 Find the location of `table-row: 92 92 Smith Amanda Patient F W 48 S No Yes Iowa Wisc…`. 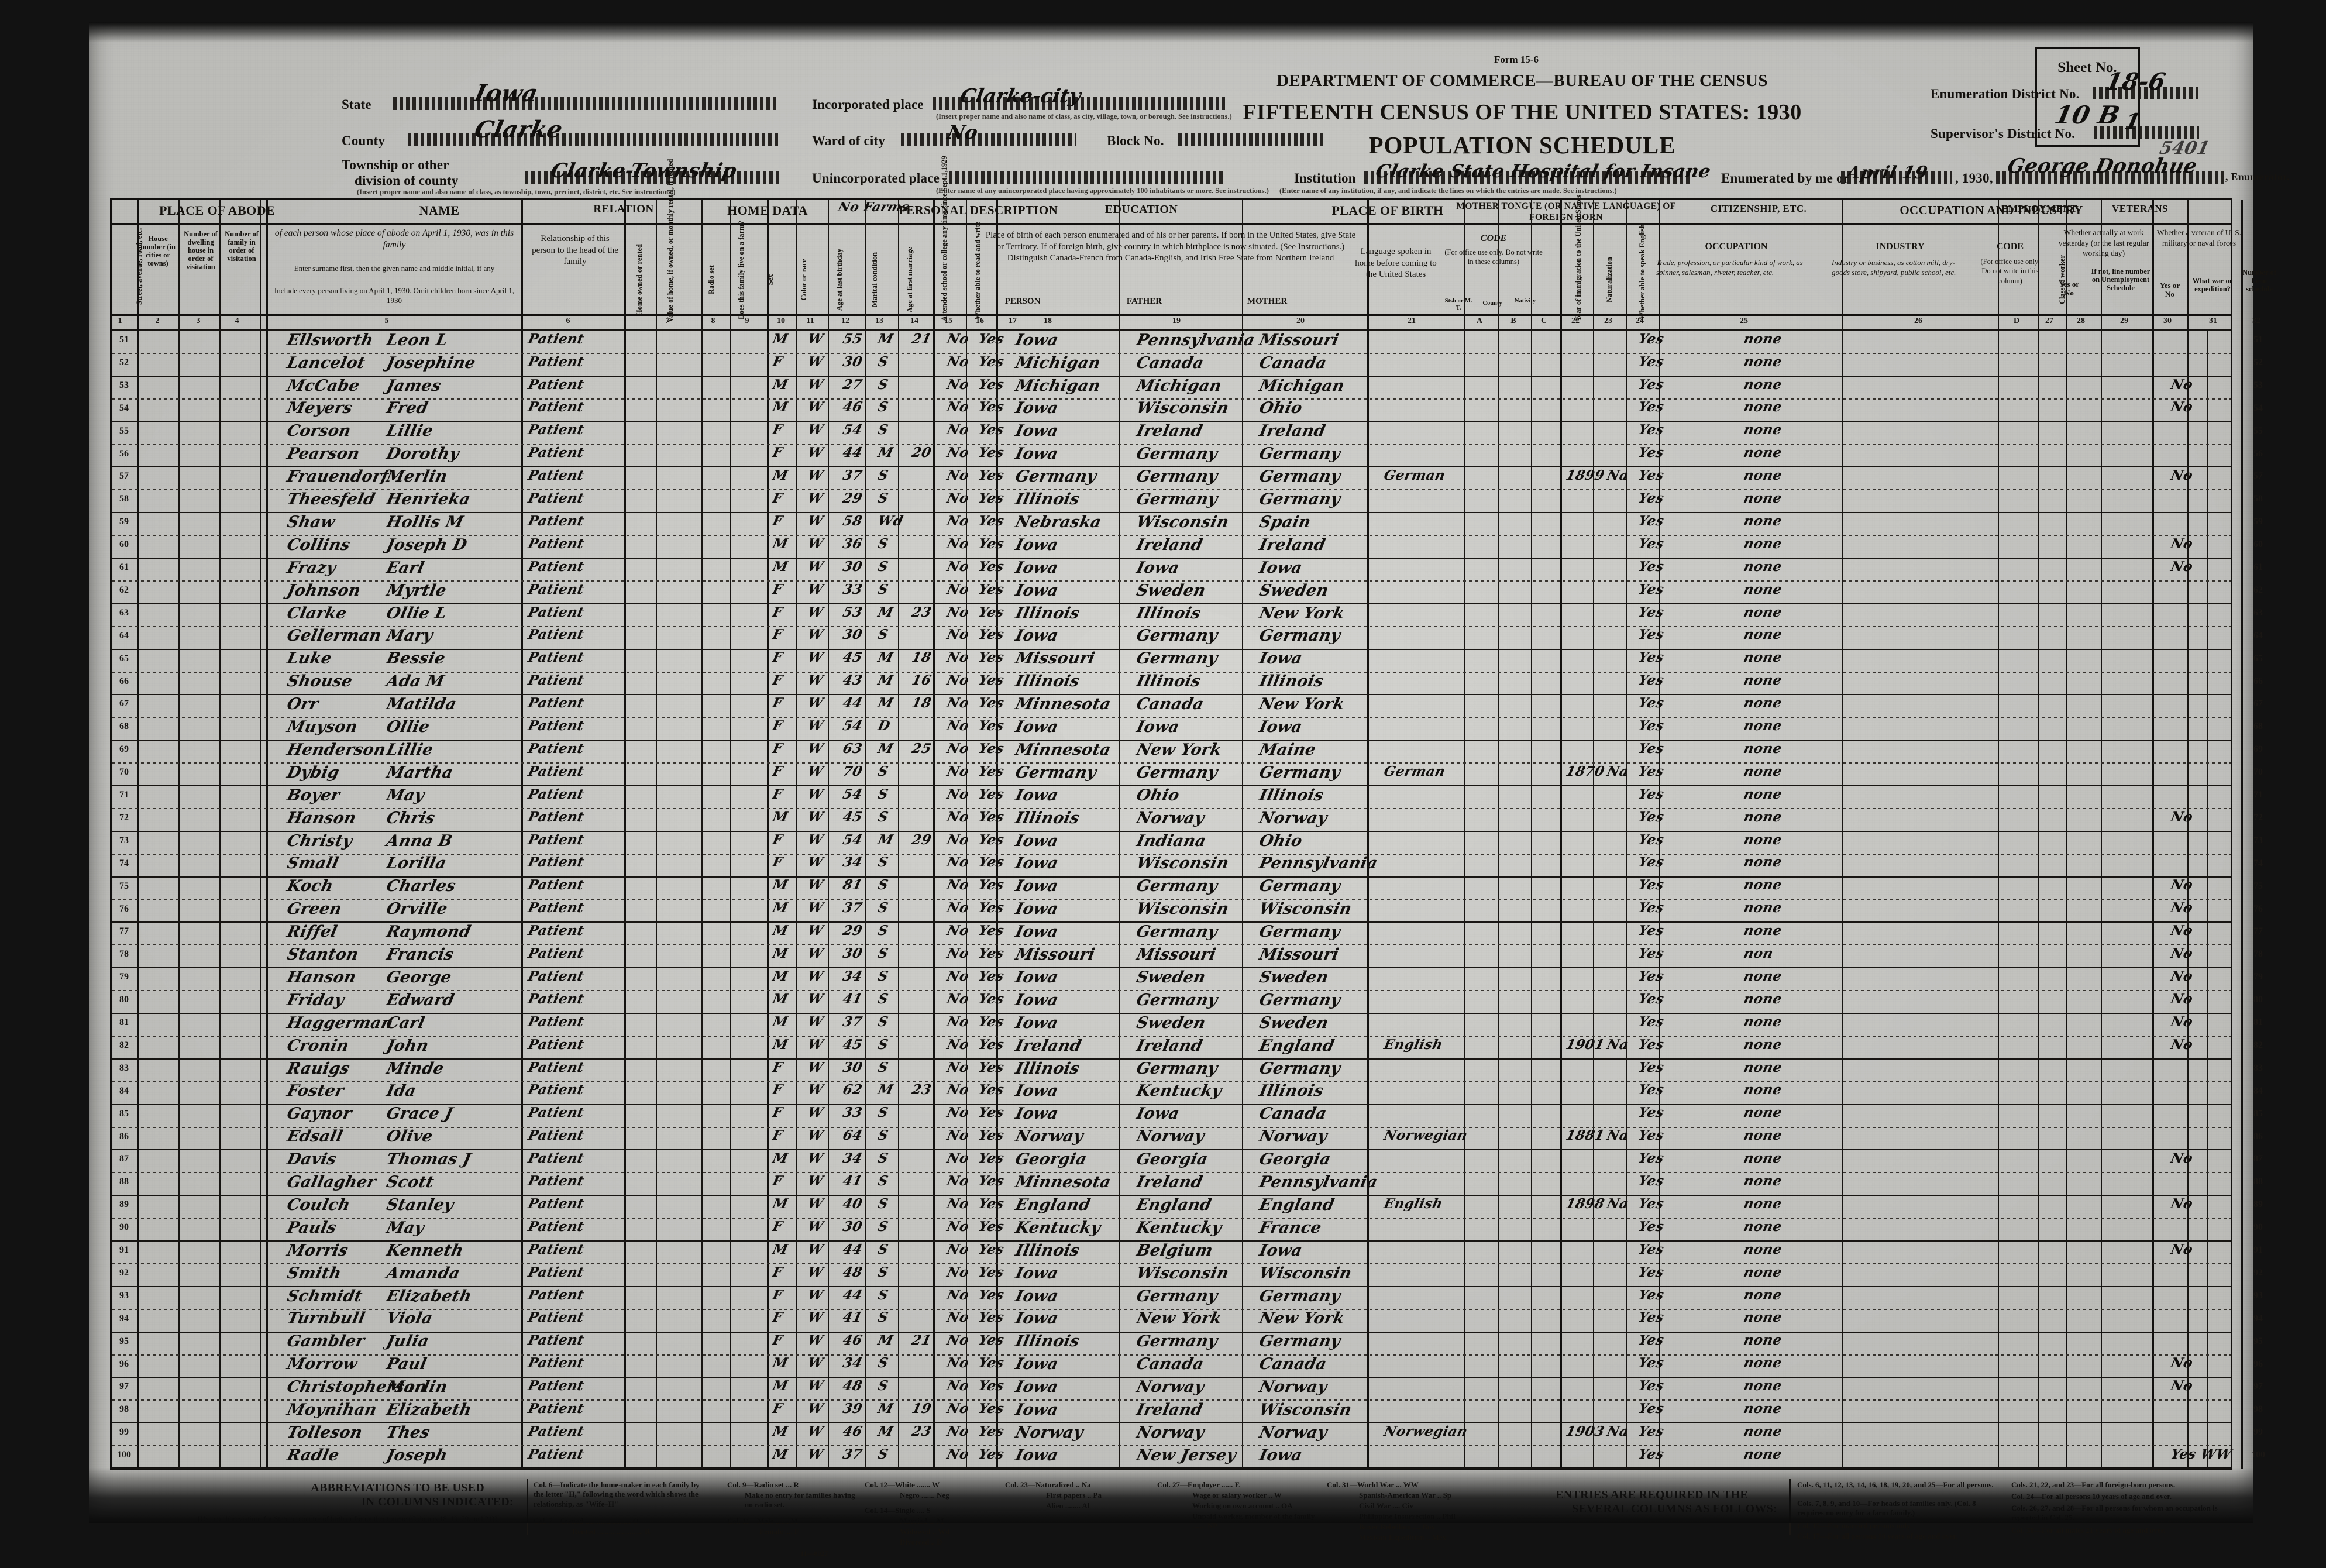

table-row: 92 92 Smith Amanda Patient F W 48 S No Yes Iowa Wisc… is located at coordinates (1187, 1275).